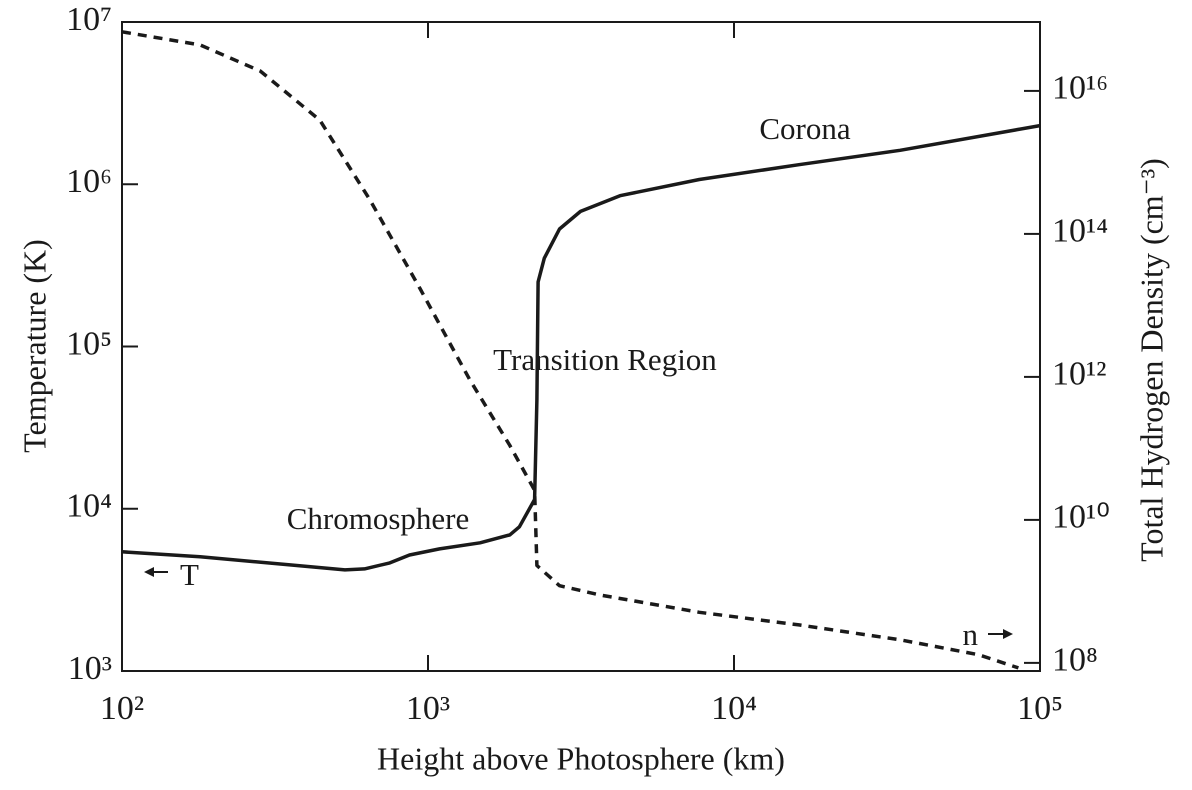  Describe the element at coordinates (90, 668) in the screenshot. I see `y-tick-label: 10³` at that location.